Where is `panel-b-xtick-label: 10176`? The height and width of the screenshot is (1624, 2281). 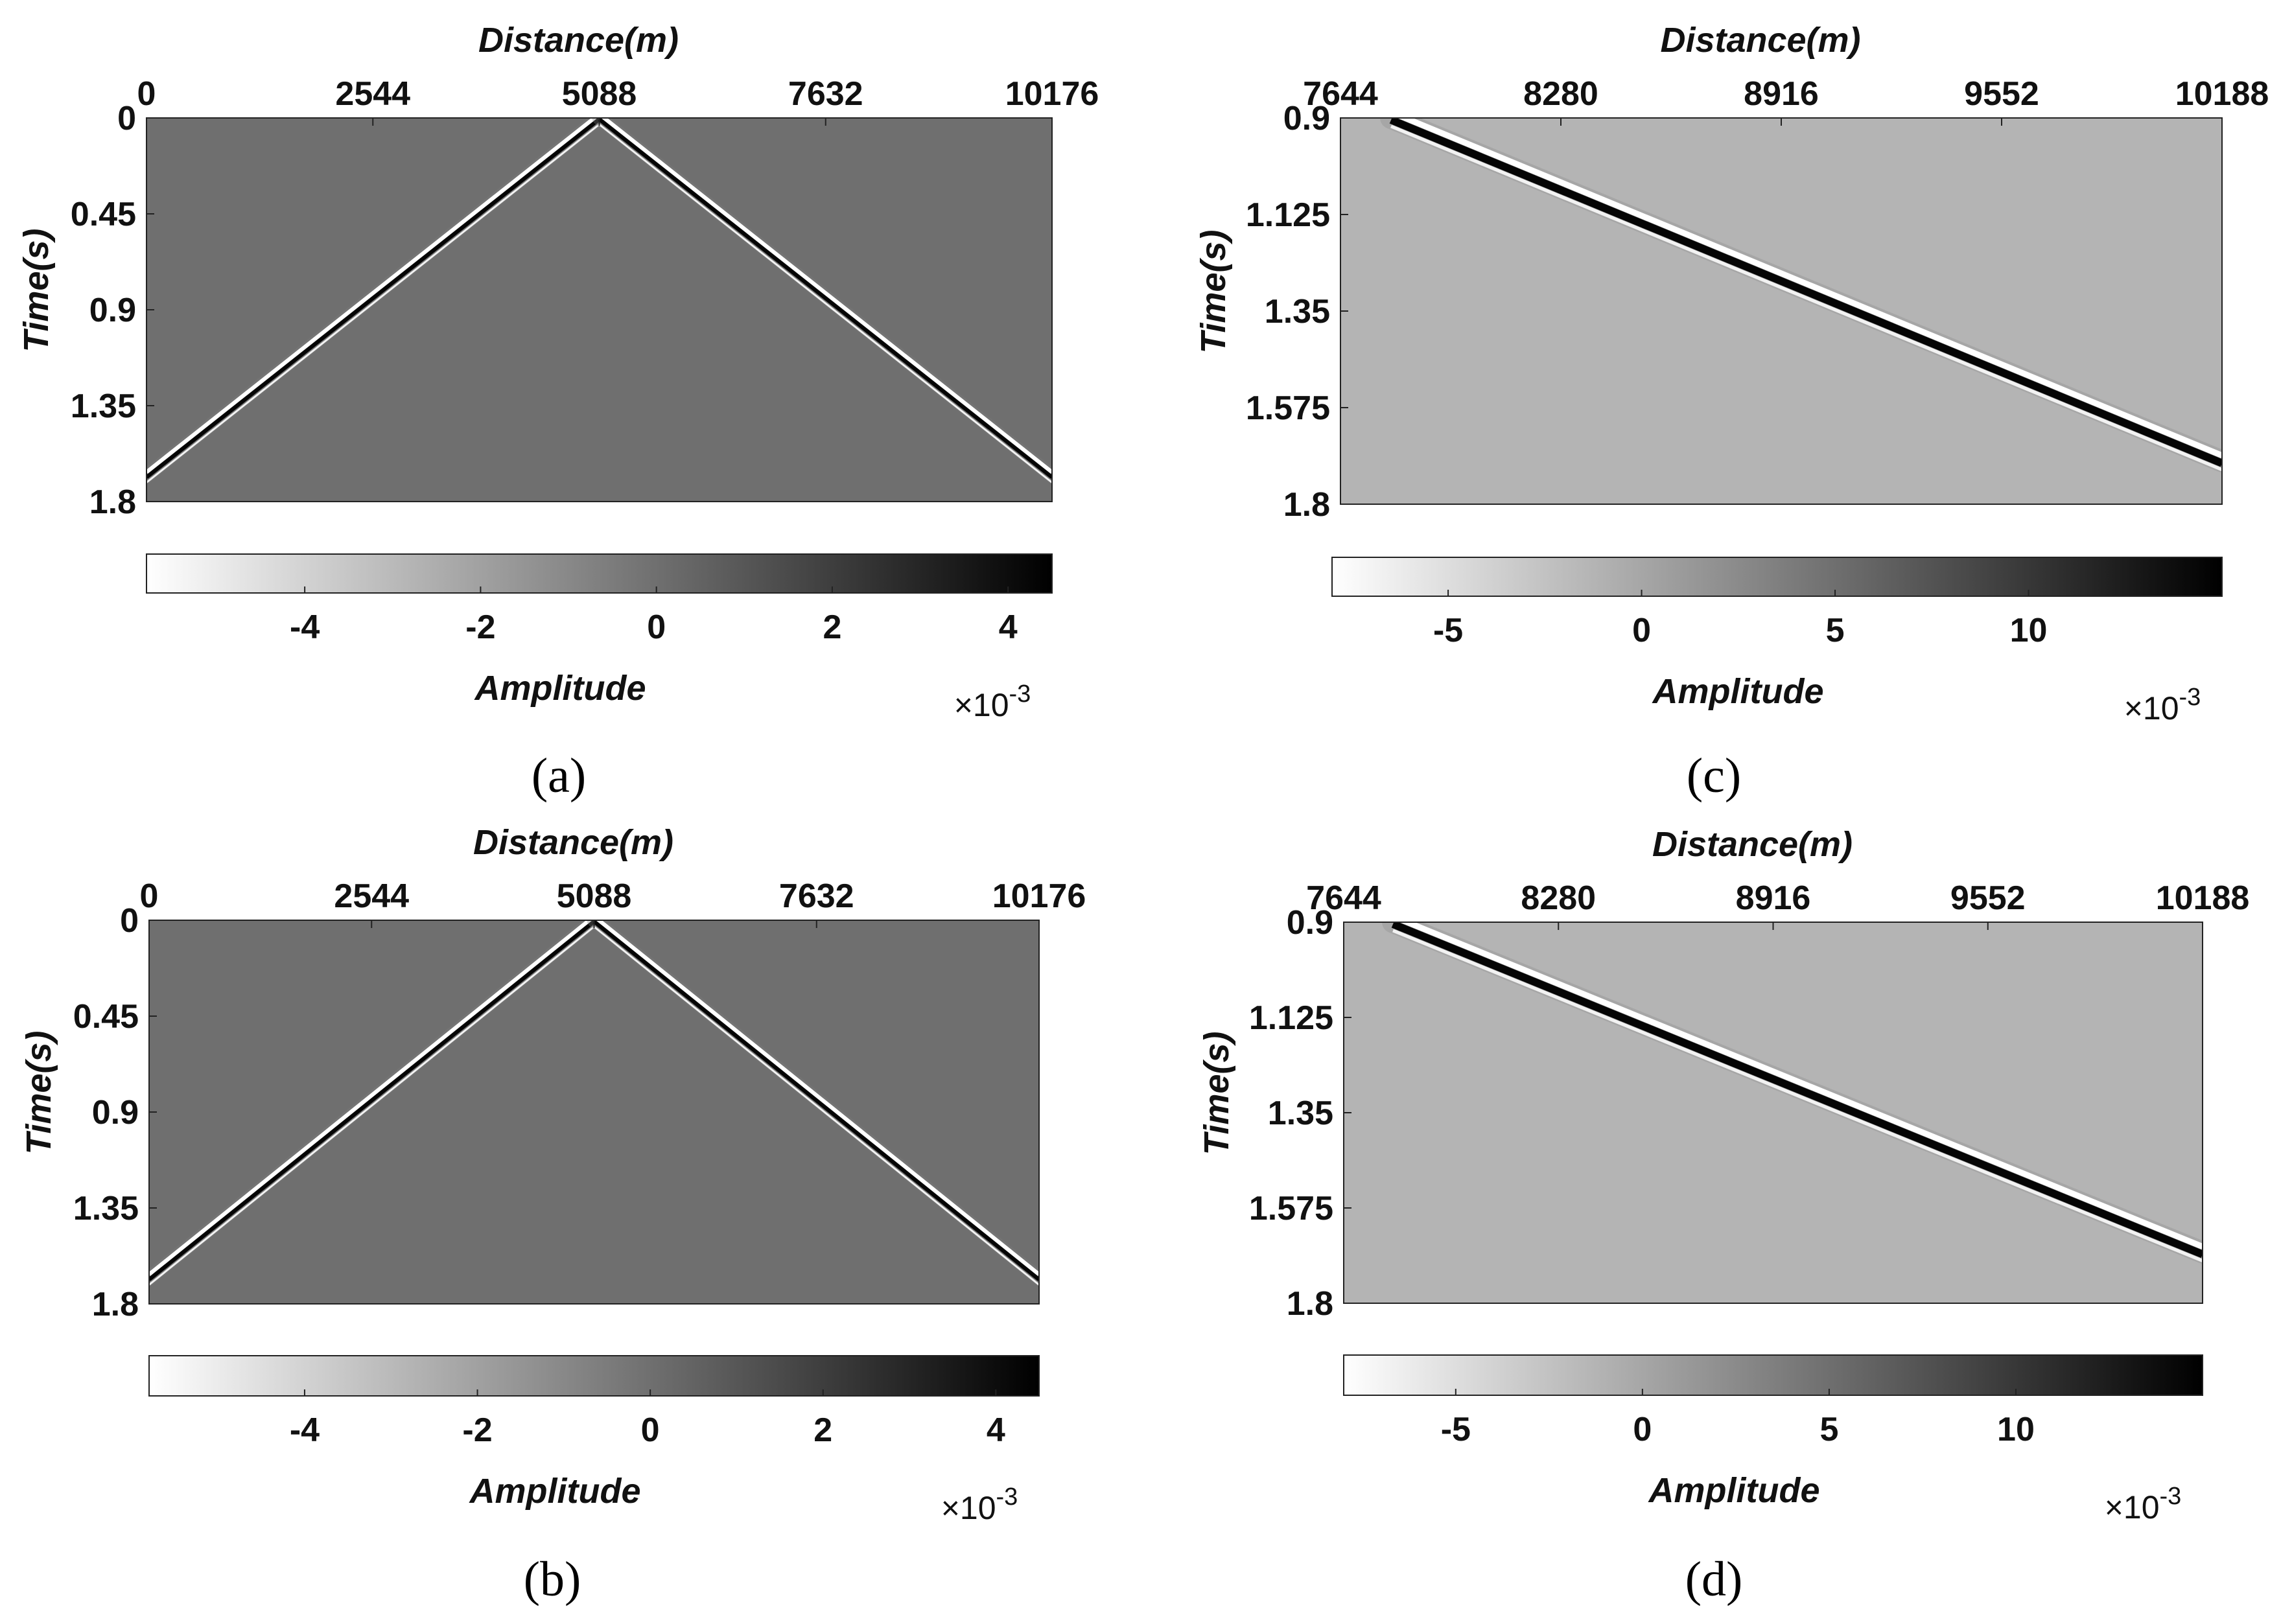
panel-b-xtick-label: 10176 is located at coordinates (1039, 896).